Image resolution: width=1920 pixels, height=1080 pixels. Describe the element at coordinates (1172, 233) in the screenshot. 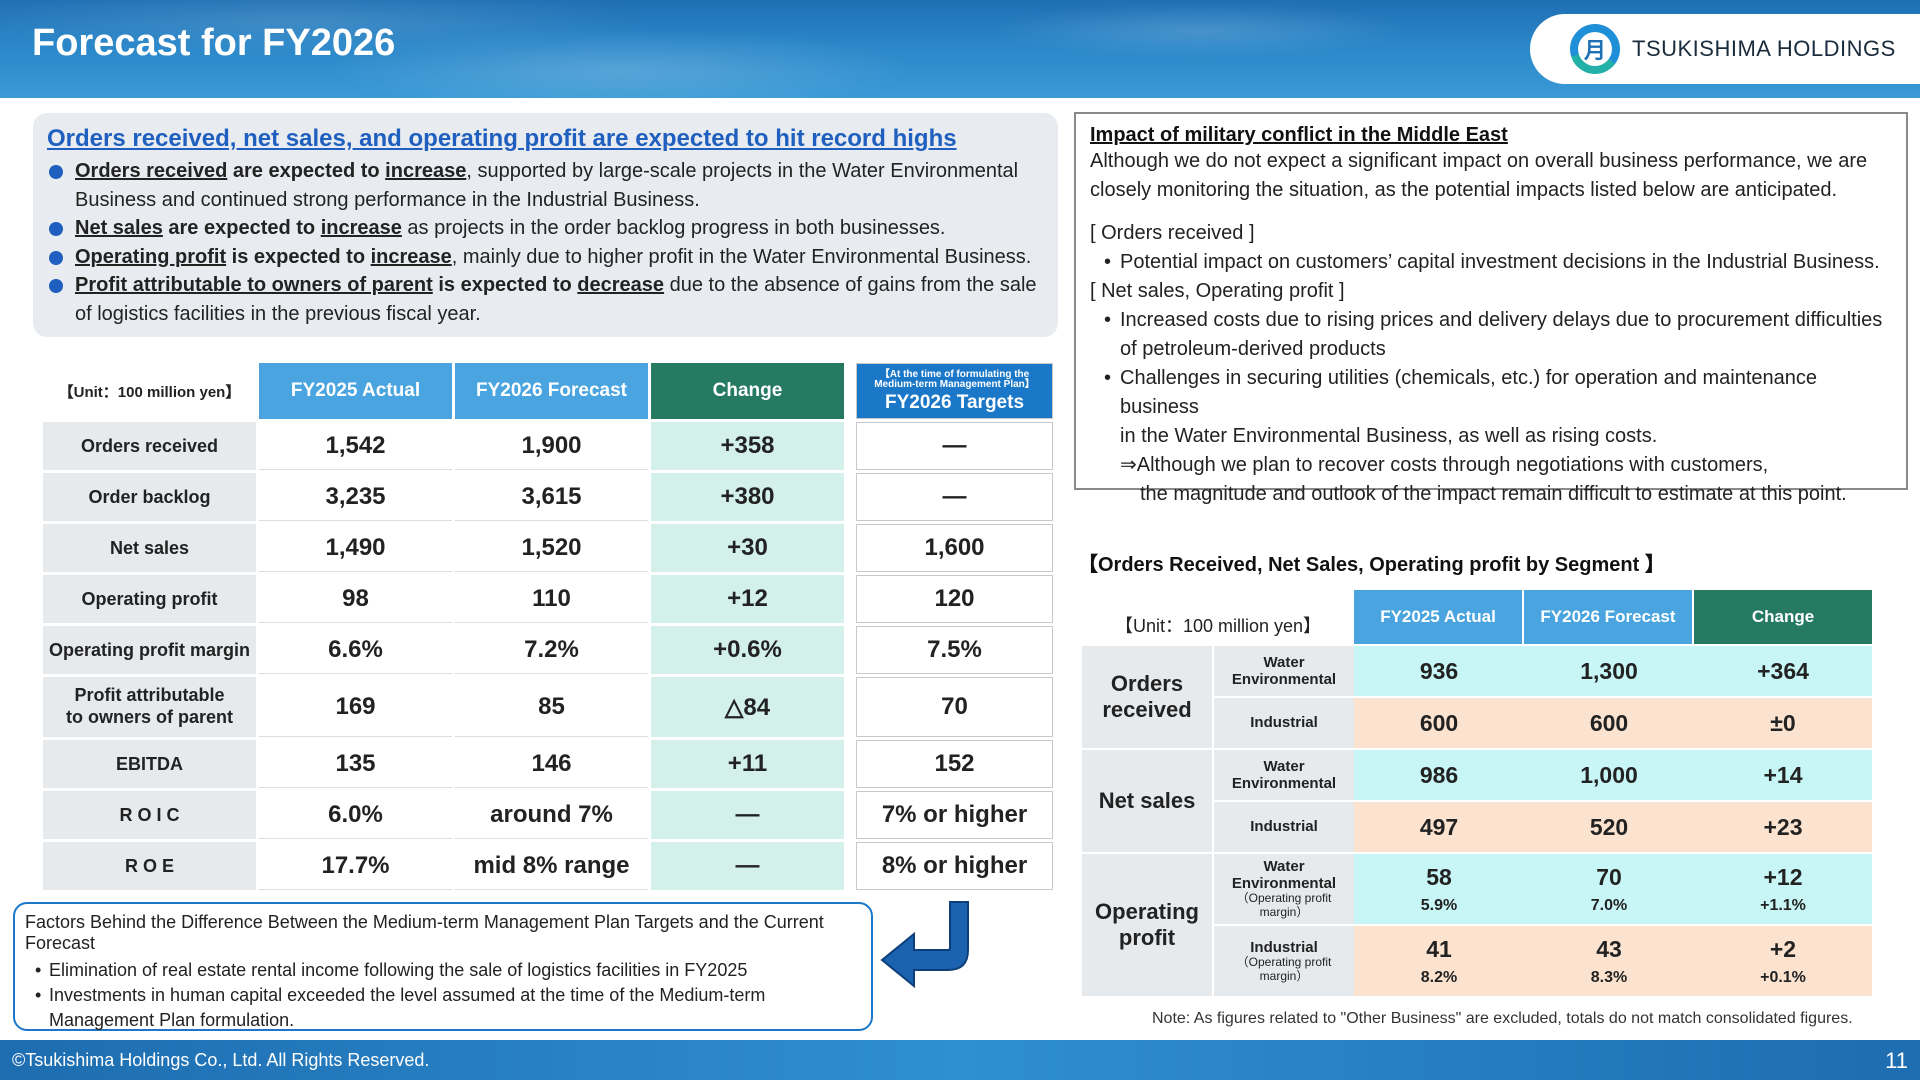

I see `impact-orders-label: [ Orders received ]` at that location.